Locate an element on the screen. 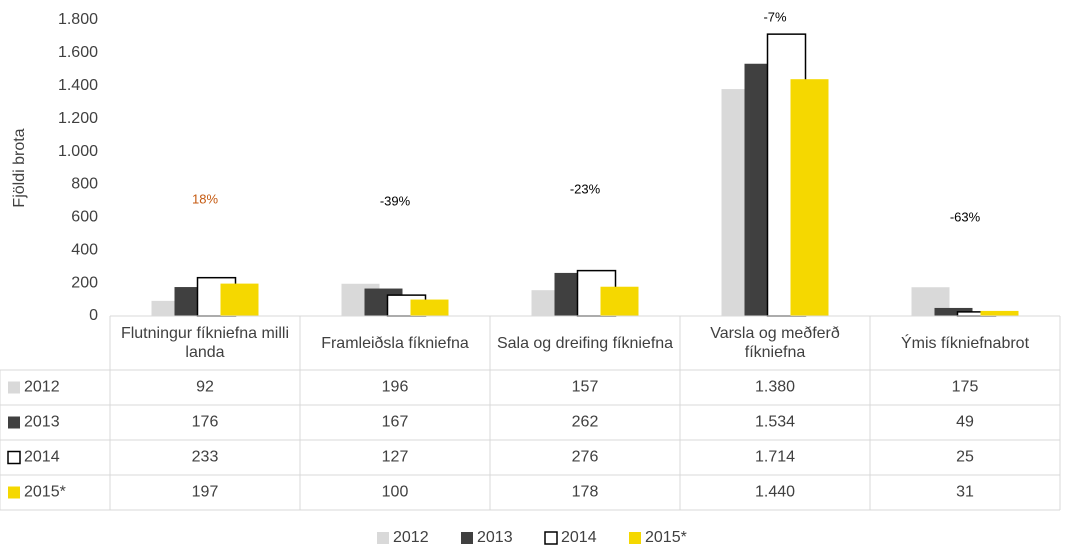  table-value: 196 is located at coordinates (395, 387).